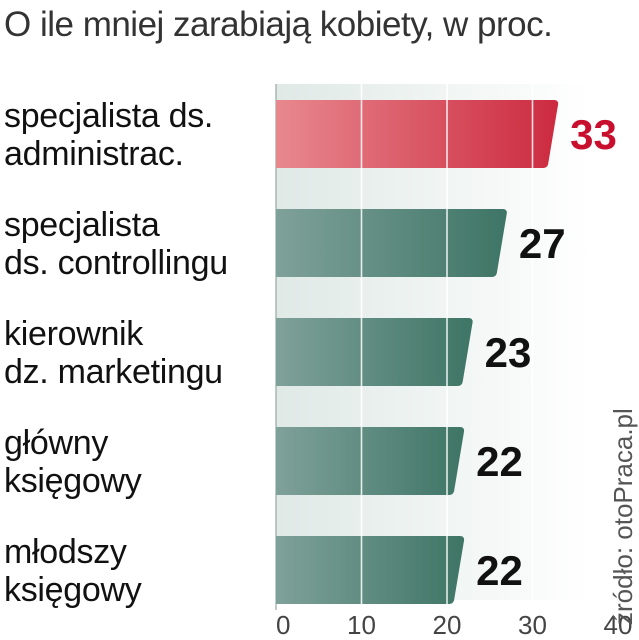 The height and width of the screenshot is (640, 639). Describe the element at coordinates (623, 516) in the screenshot. I see `source-label: źródło: otoPraca.pl` at that location.